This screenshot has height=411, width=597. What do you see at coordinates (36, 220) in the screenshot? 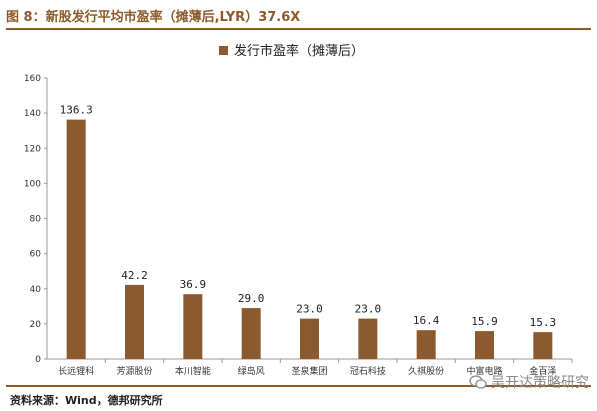
I see `y-tick-label: 80` at bounding box center [36, 220].